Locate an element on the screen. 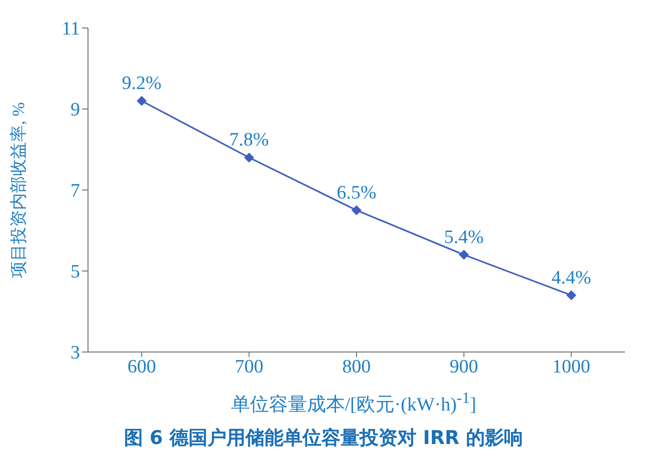 This screenshot has height=470, width=647. y-axis-title: 项目投资内部收益率, % is located at coordinates (18, 190).